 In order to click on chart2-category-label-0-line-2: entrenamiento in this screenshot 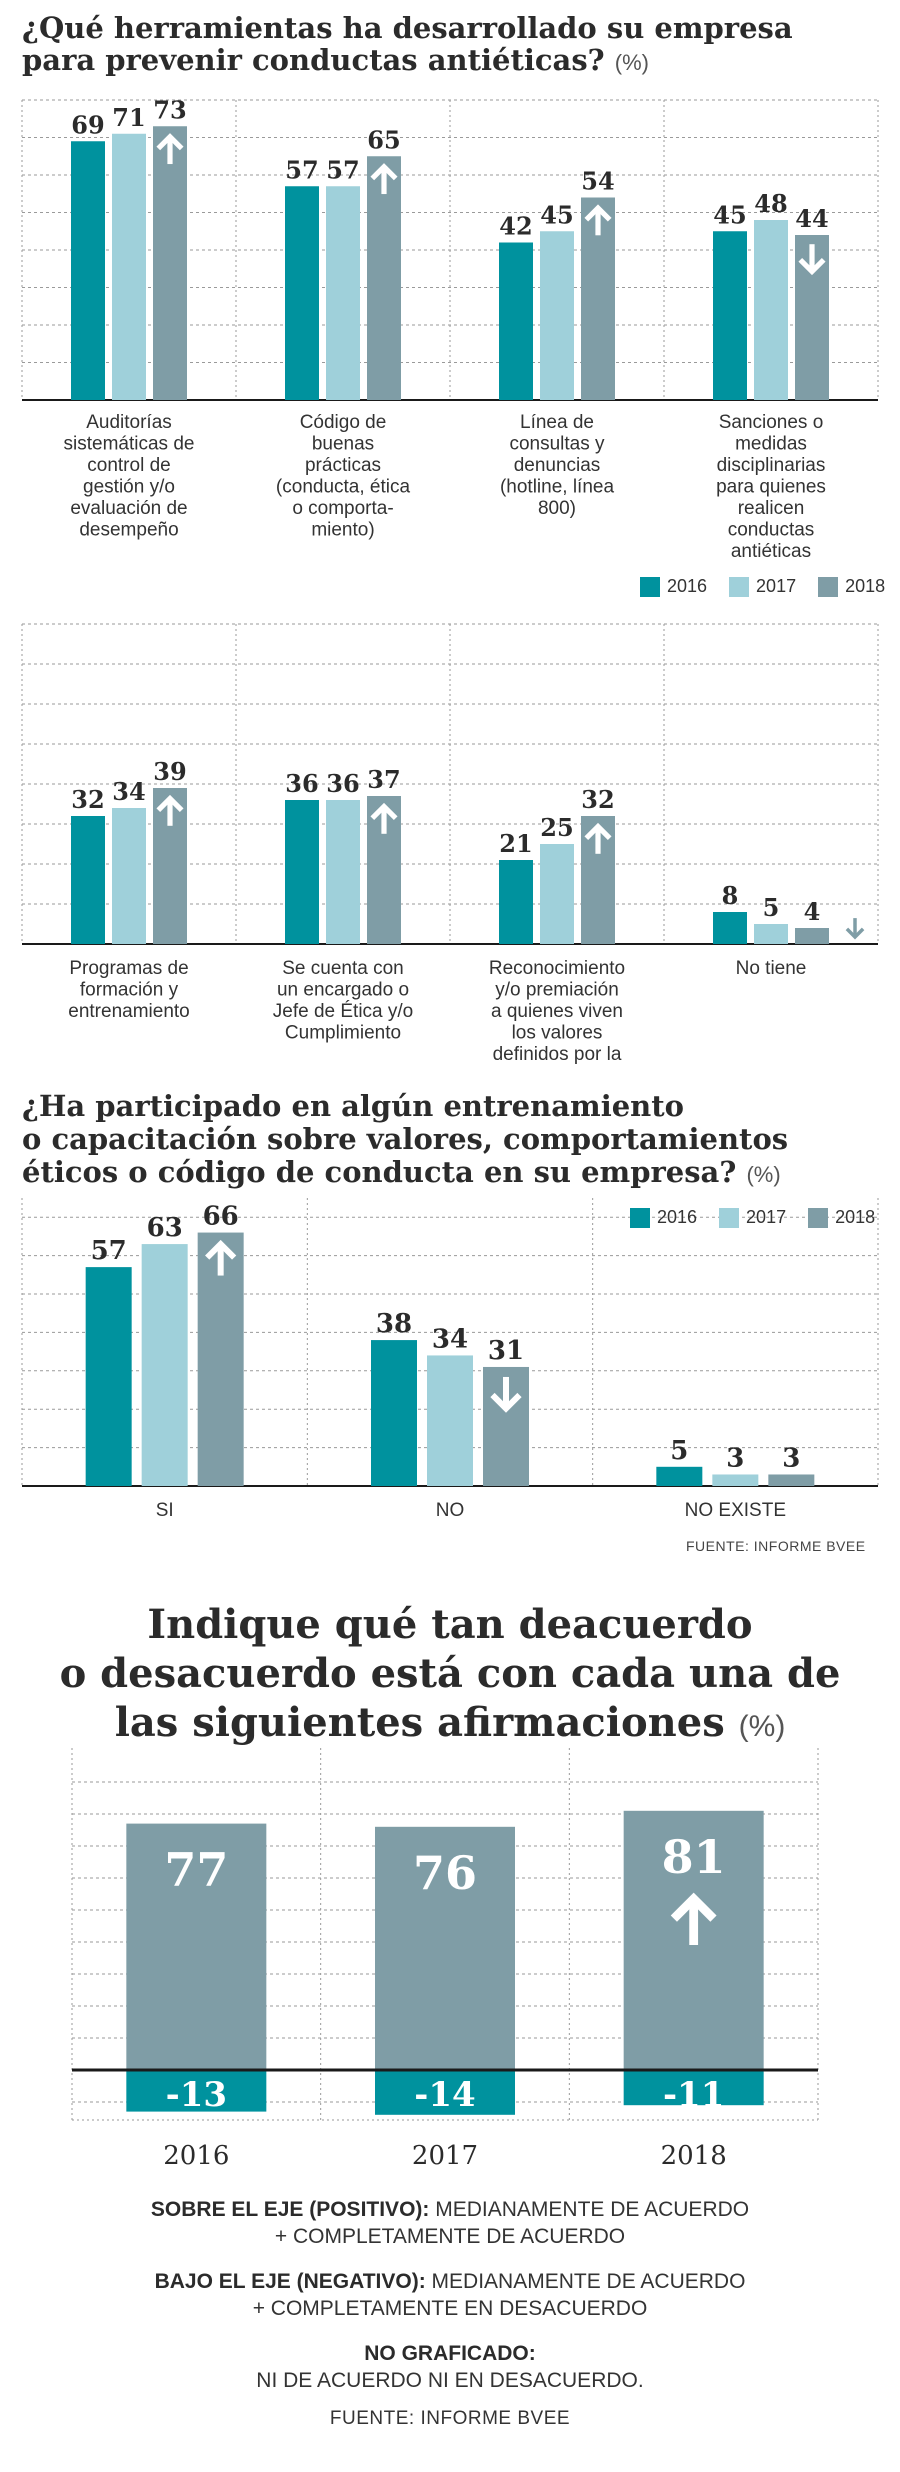, I will do `click(128, 1011)`.